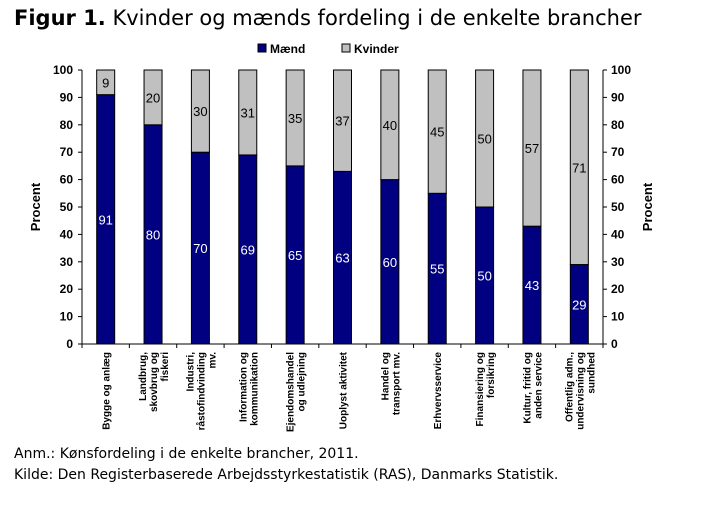 This screenshot has height=517, width=716. What do you see at coordinates (212, 360) in the screenshot?
I see `category-label-line: mv.` at bounding box center [212, 360].